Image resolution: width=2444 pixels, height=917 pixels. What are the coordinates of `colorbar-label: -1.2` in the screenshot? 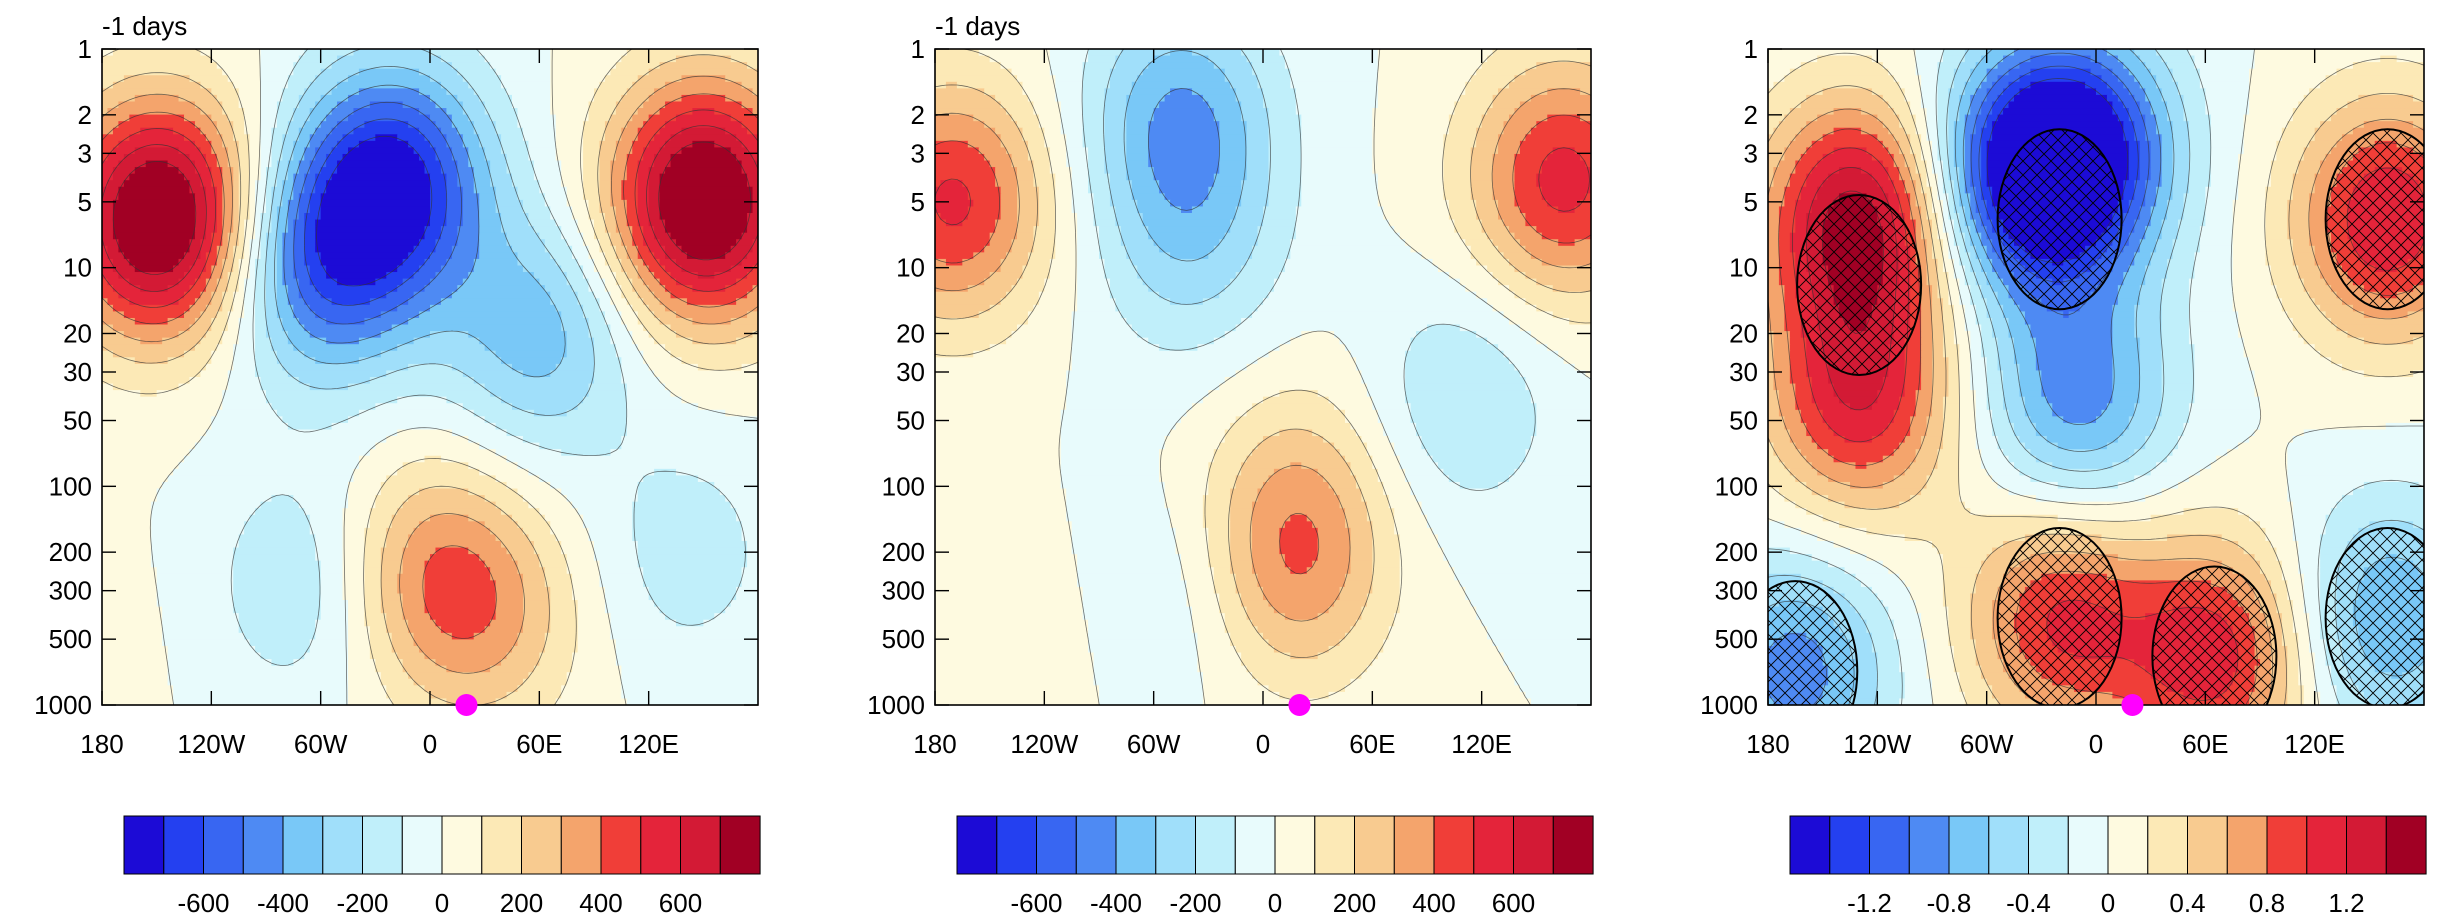 It's located at (1869, 902).